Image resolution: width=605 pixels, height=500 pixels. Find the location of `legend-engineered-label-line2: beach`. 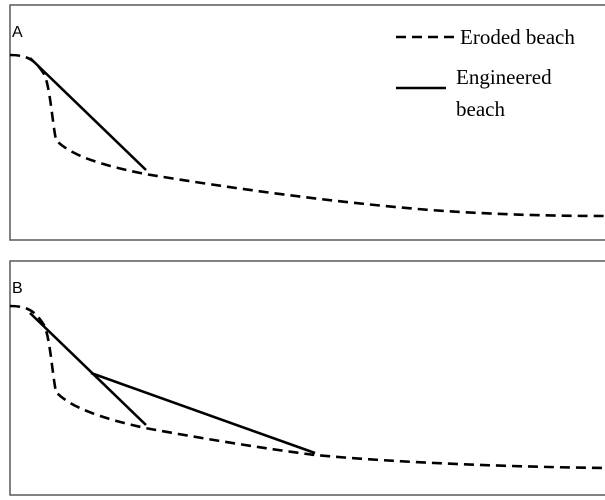

legend-engineered-label-line2: beach is located at coordinates (480, 109).